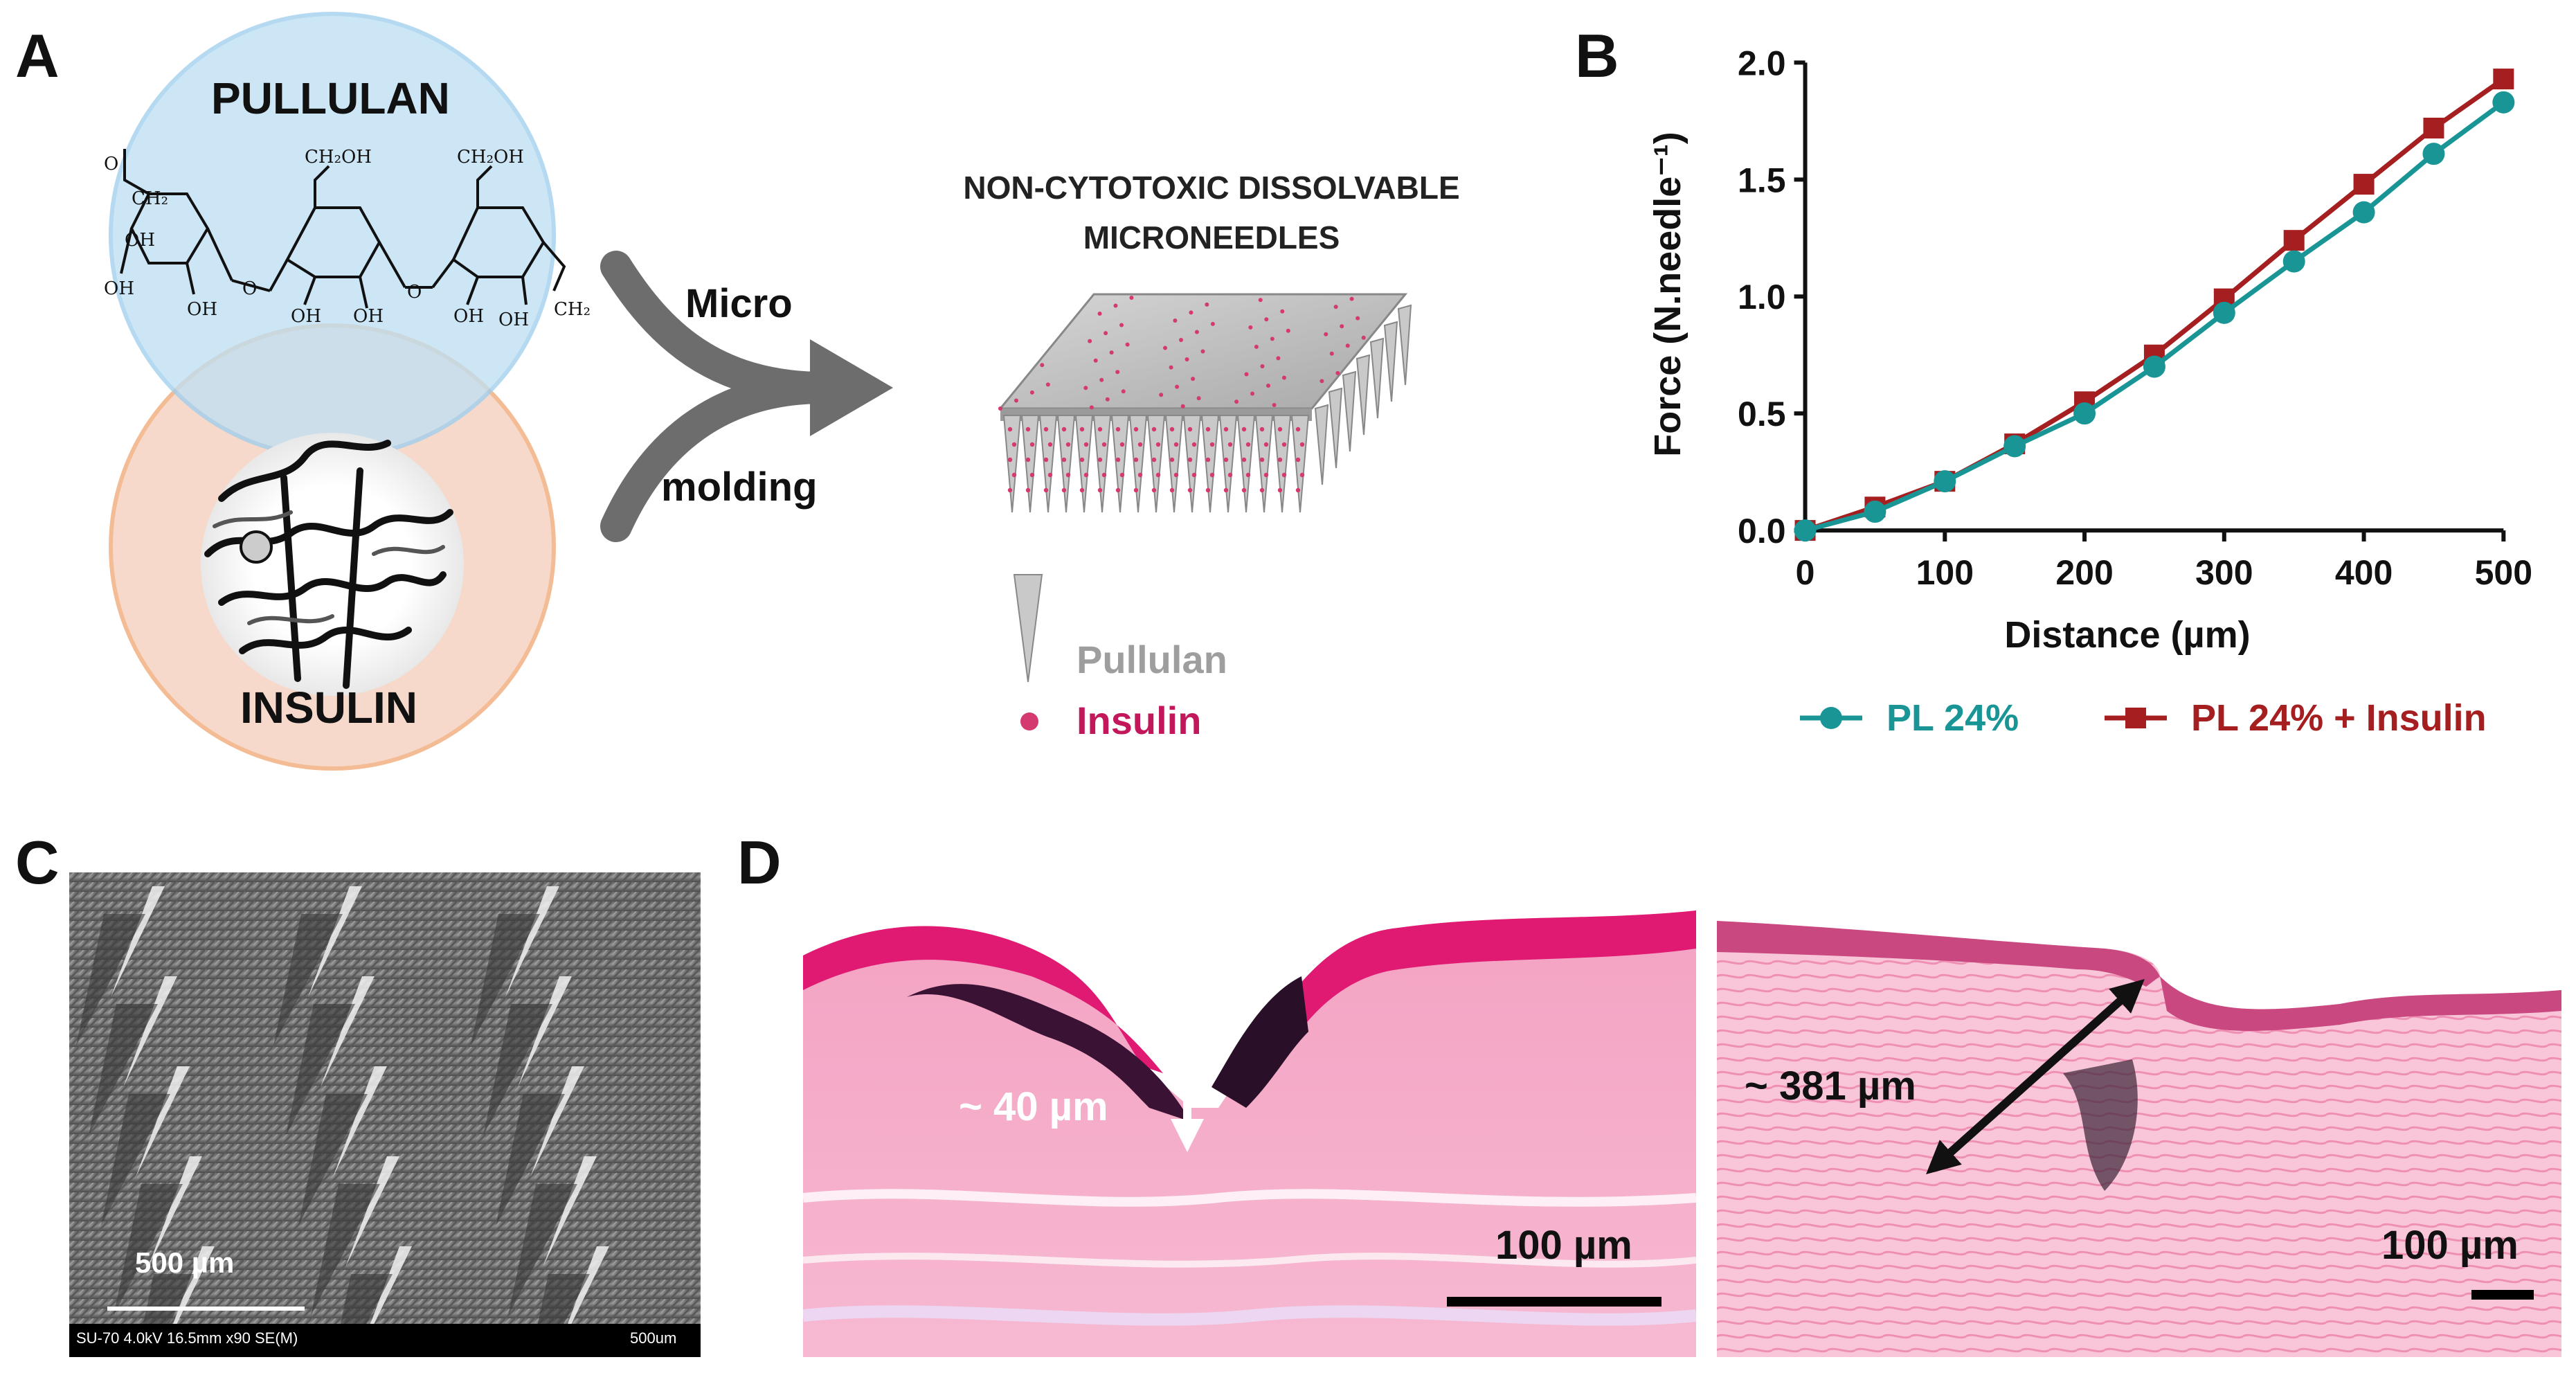 This screenshot has height=1373, width=2576. Describe the element at coordinates (1249, 1128) in the screenshot. I see `histology-left-image` at that location.